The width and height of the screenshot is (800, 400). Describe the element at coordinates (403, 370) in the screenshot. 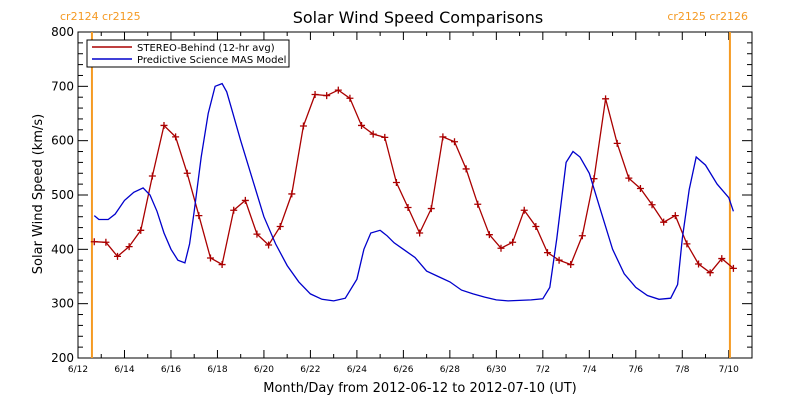

I see `x-tick-label: 6/26` at that location.